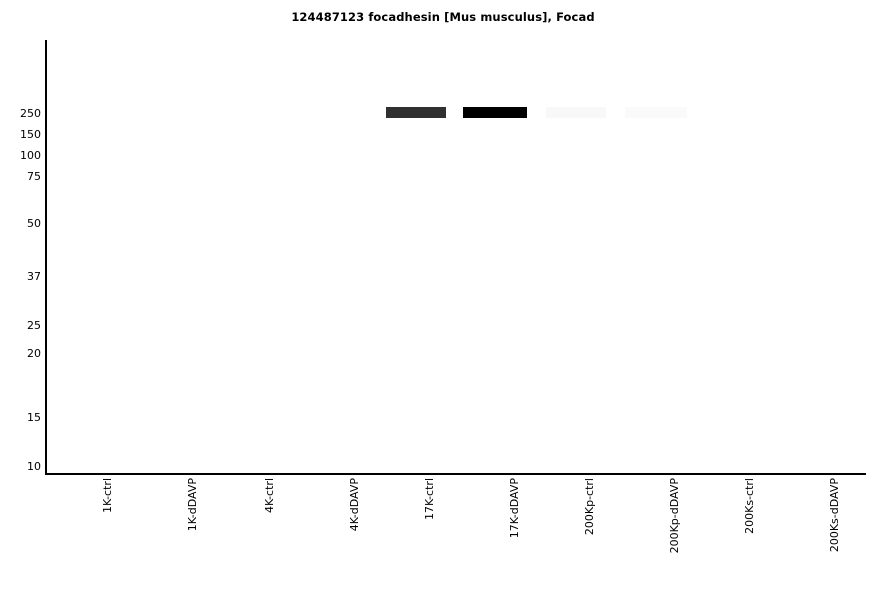 Image resolution: width=886 pixels, height=595 pixels. I want to click on y-axis-tick-label: 20, so click(34, 353).